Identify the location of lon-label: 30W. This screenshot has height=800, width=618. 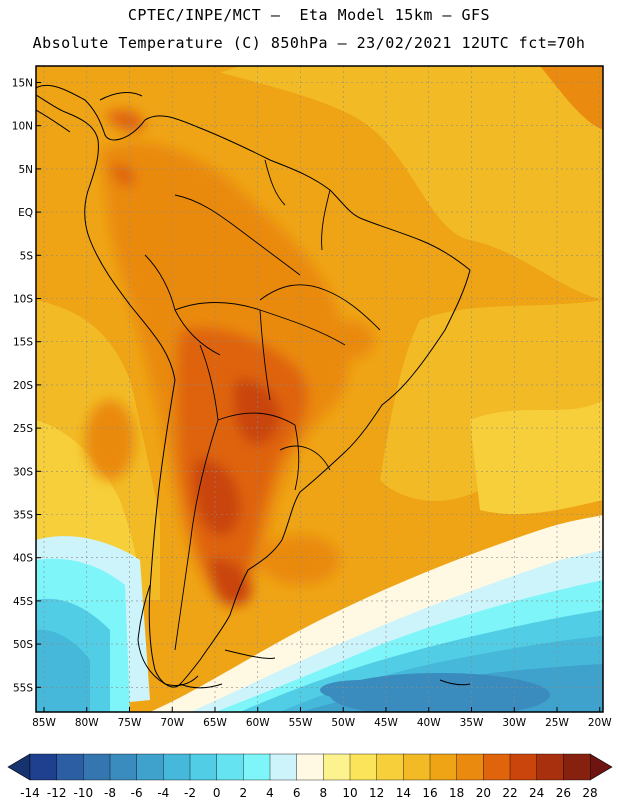
(514, 723).